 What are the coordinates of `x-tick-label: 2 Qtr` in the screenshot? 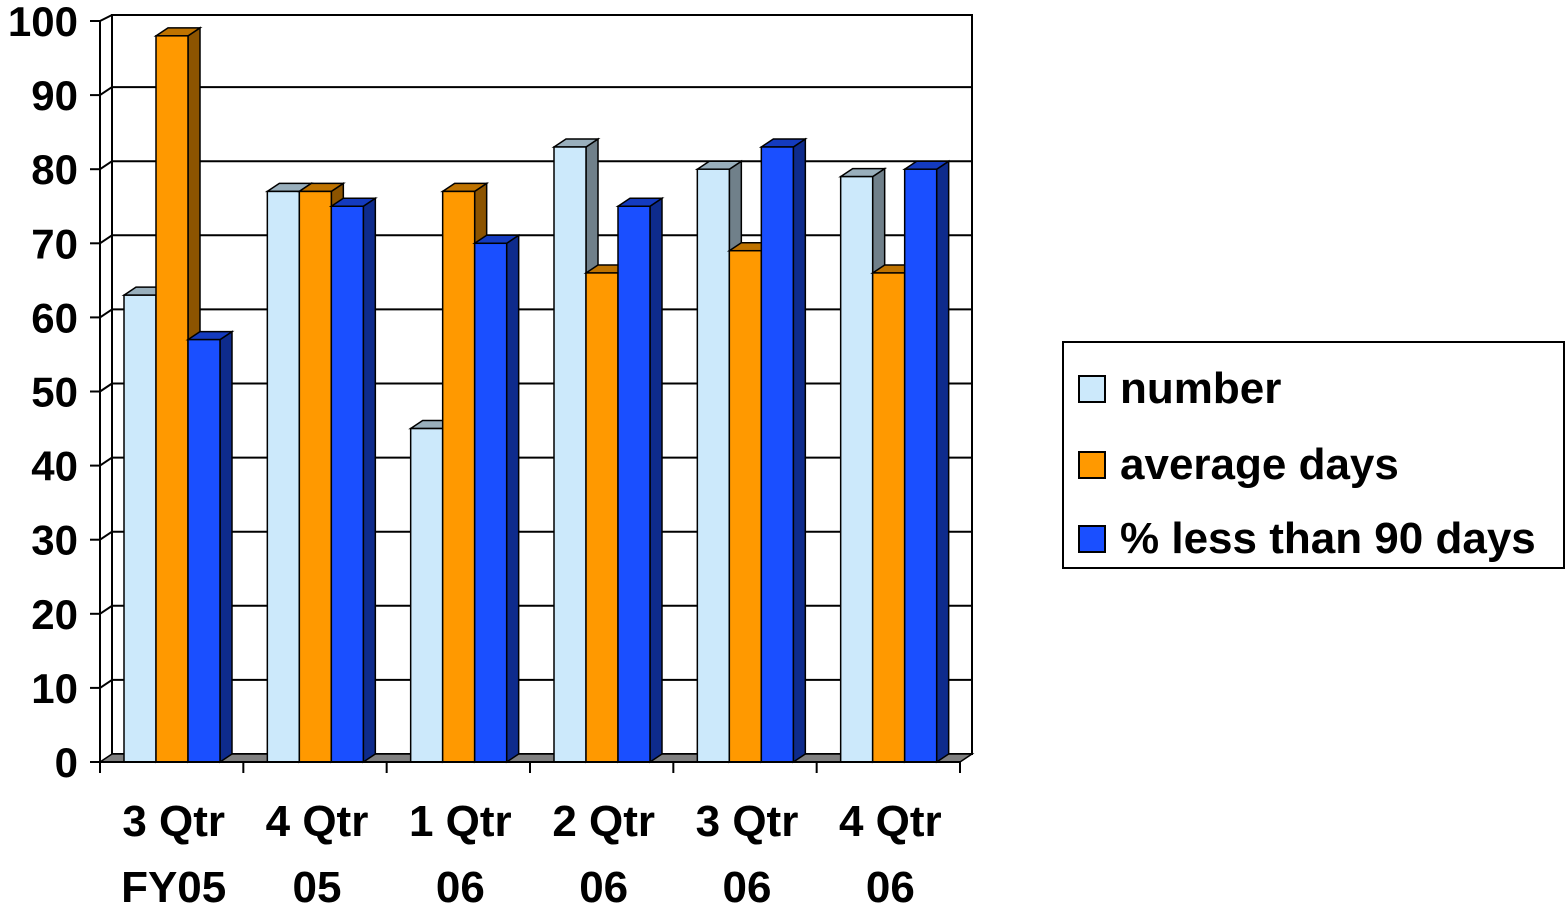 It's located at (603, 821).